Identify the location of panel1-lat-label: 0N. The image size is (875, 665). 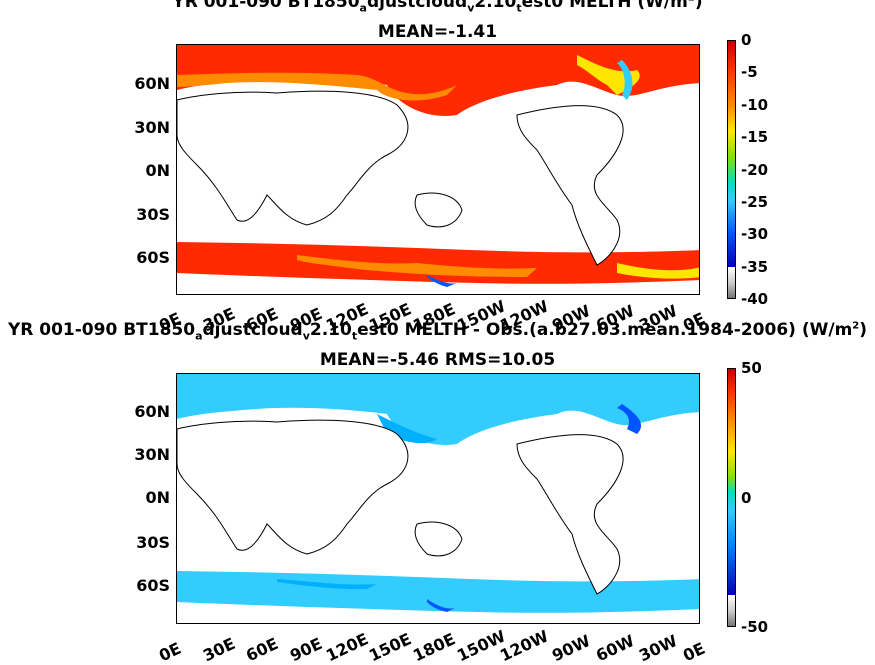
(157, 170).